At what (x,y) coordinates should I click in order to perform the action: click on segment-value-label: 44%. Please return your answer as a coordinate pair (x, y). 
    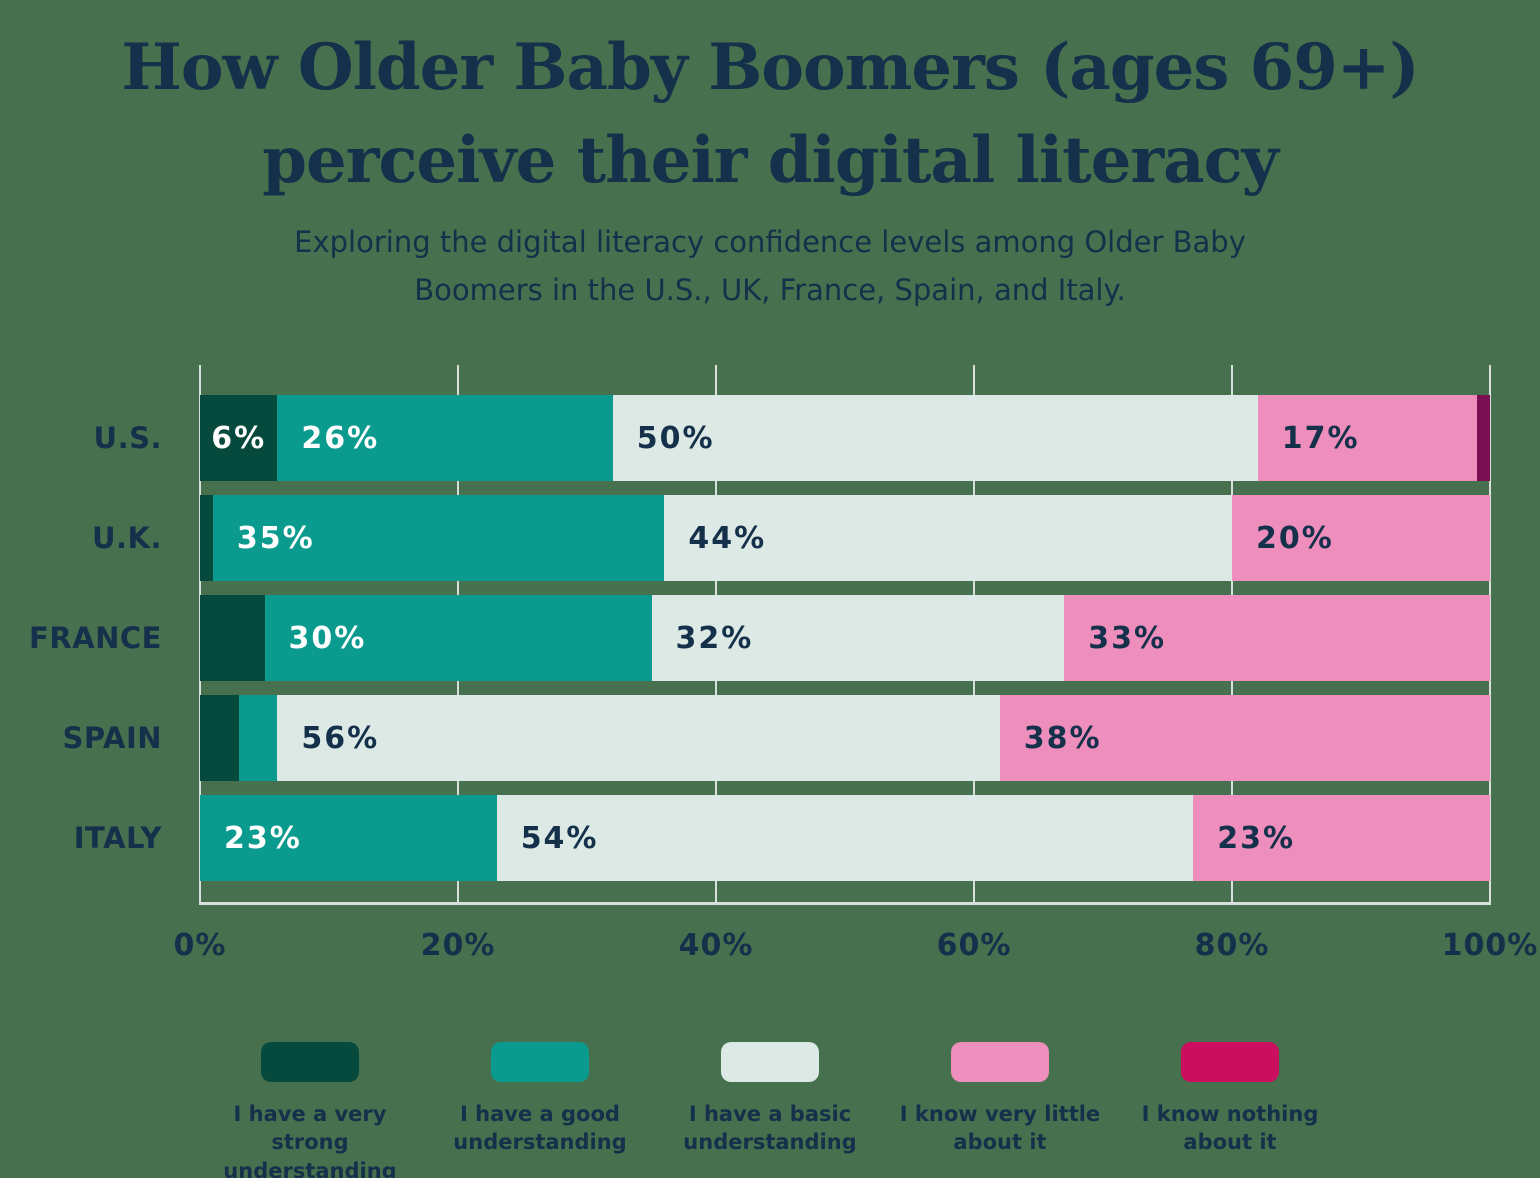
    Looking at the image, I should click on (727, 538).